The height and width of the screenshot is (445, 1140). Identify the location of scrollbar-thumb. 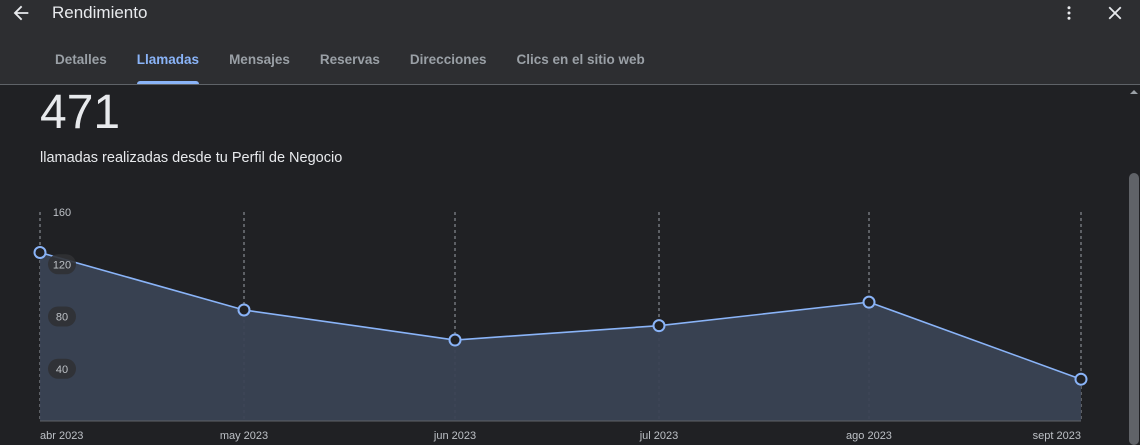
(1134, 309).